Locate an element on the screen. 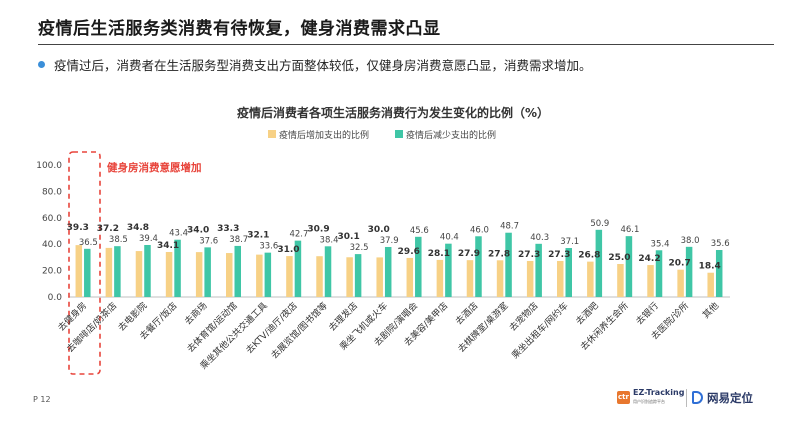  chart-title: 疫情后消费者各项生活服务消费行为发生变化的比例（%） is located at coordinates (393, 113).